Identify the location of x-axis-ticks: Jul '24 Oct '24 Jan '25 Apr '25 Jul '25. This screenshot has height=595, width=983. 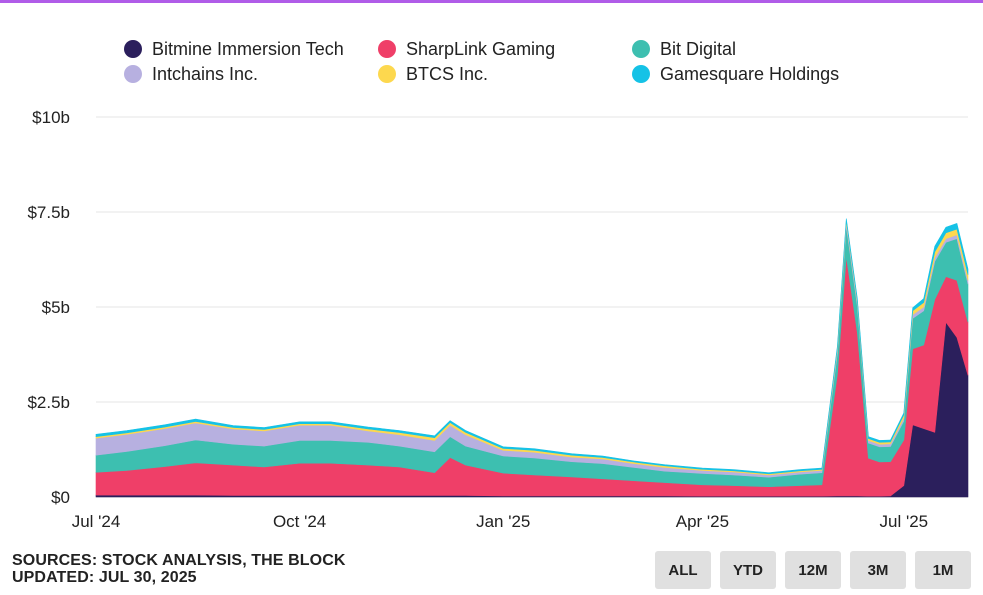
(500, 521).